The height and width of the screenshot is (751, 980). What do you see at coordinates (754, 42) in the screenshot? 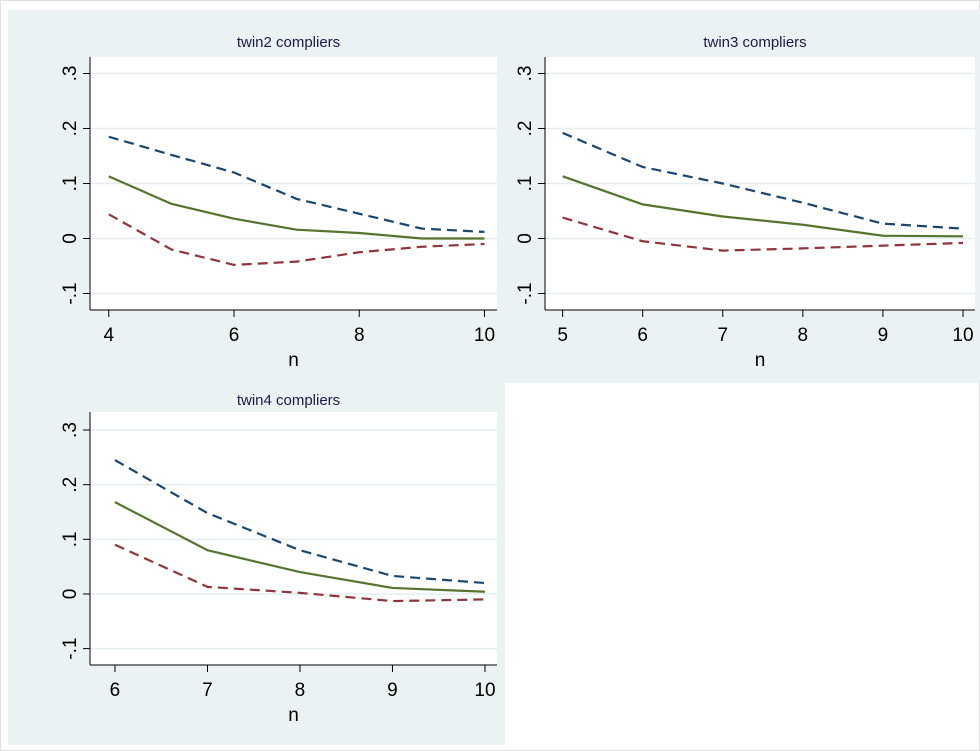
I see `panel-title: twin3 compliers` at bounding box center [754, 42].